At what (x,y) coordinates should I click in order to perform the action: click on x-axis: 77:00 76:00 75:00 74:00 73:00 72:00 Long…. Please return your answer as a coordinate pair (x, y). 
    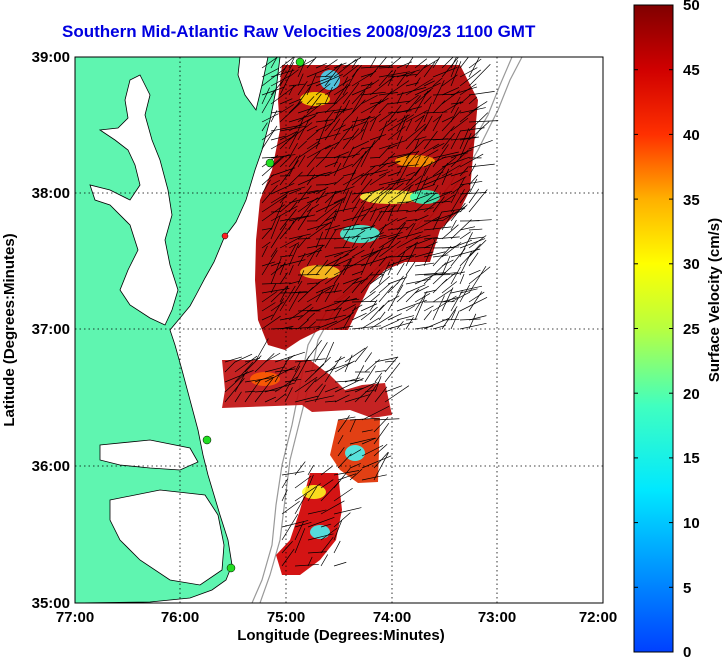
    Looking at the image, I should click on (336, 626).